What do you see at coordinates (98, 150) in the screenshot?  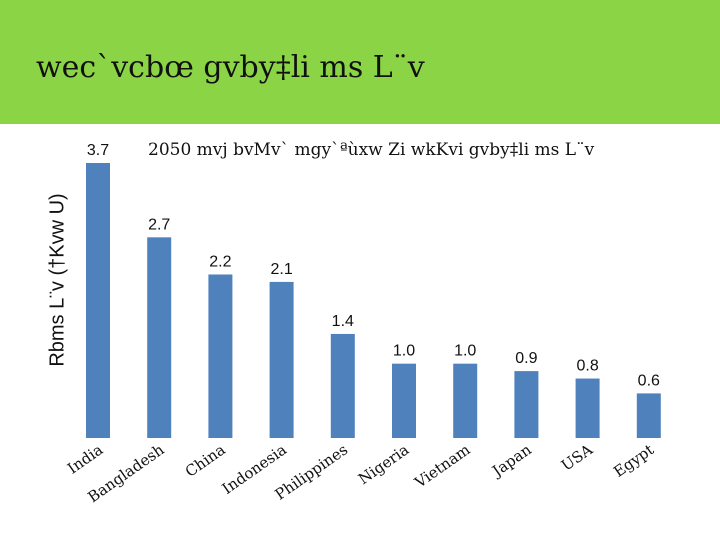 I see `data-label-india: 3.7` at bounding box center [98, 150].